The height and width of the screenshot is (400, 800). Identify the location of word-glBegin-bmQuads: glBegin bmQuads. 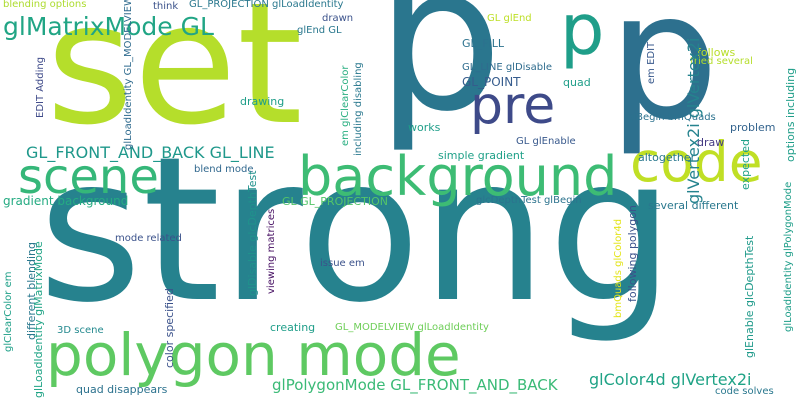
(671, 117).